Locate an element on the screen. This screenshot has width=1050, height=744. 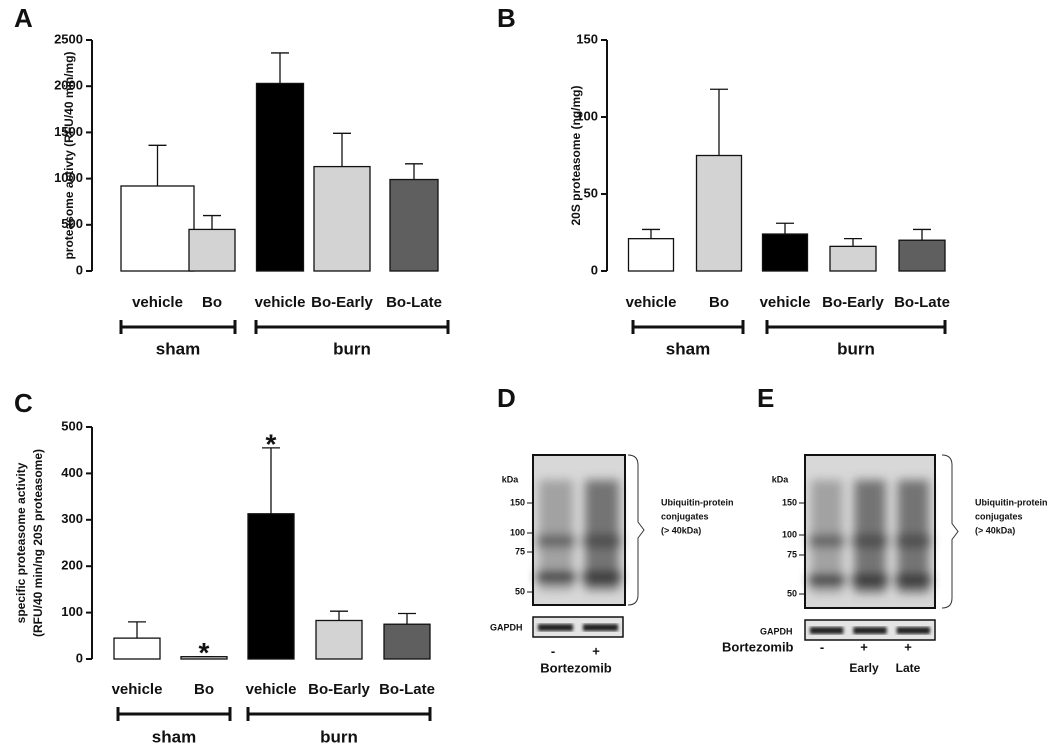
group-label: sham is located at coordinates (174, 735).